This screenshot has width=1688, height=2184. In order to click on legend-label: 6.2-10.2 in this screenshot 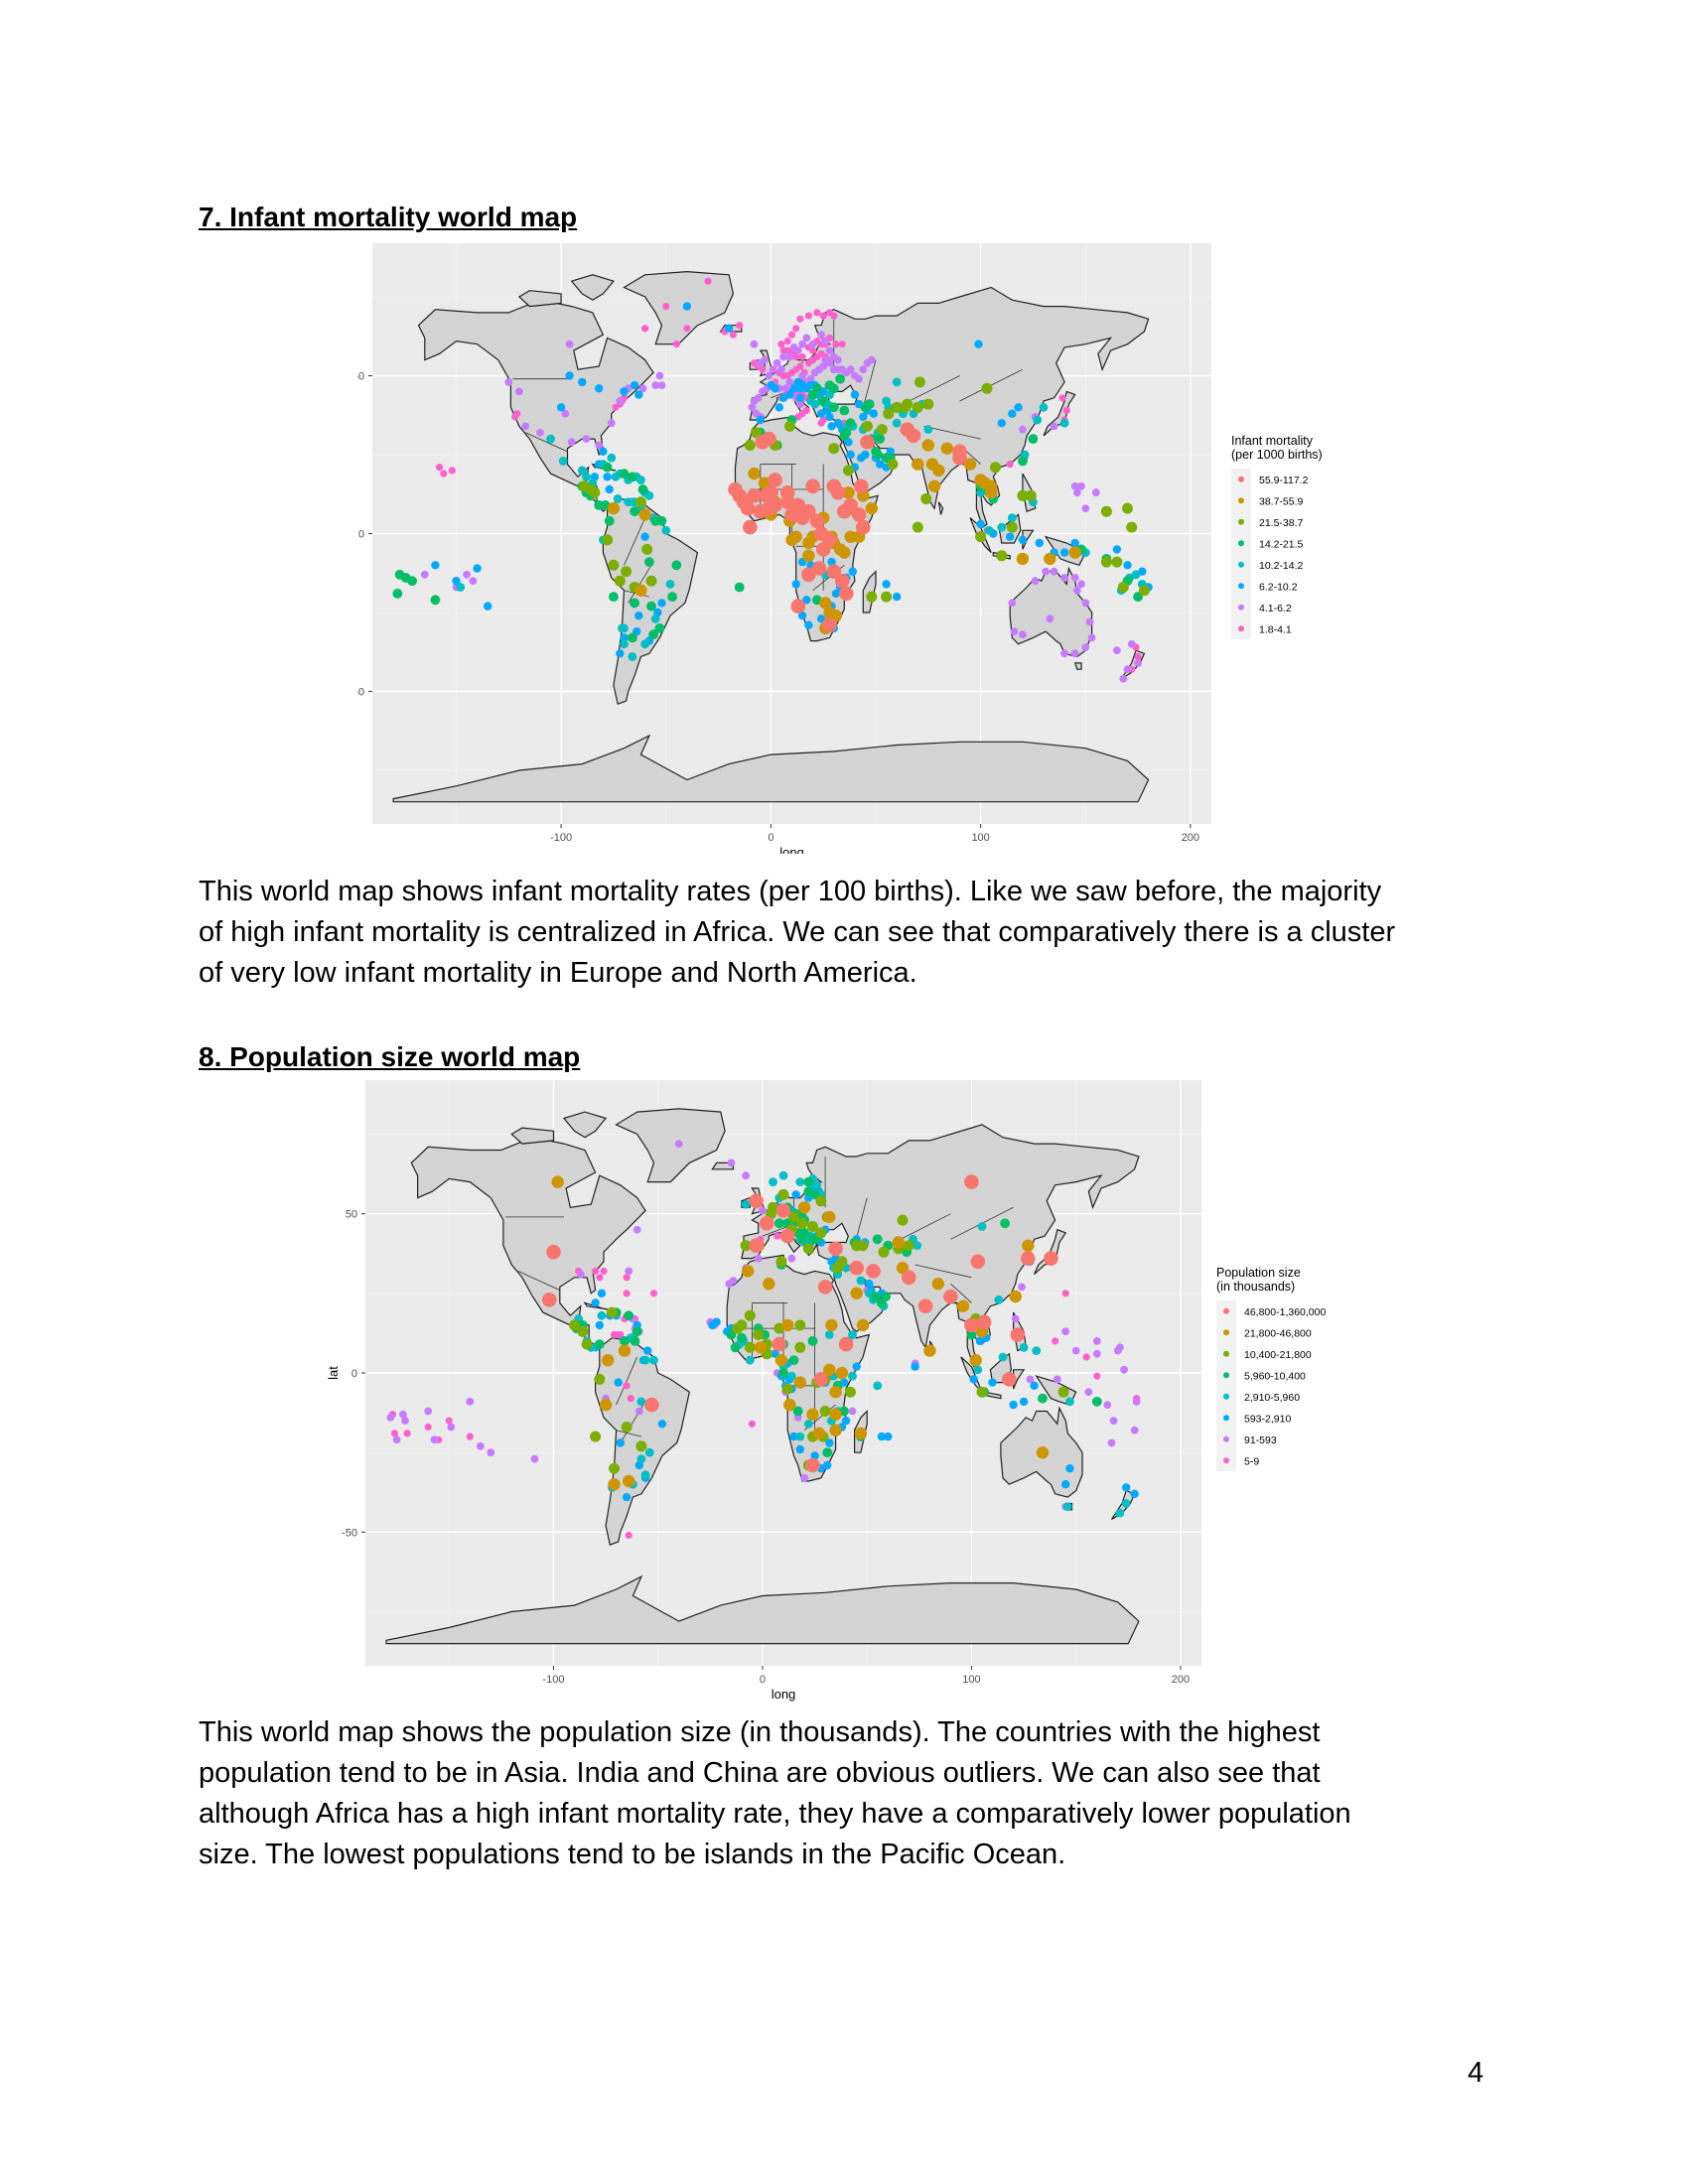, I will do `click(1278, 587)`.